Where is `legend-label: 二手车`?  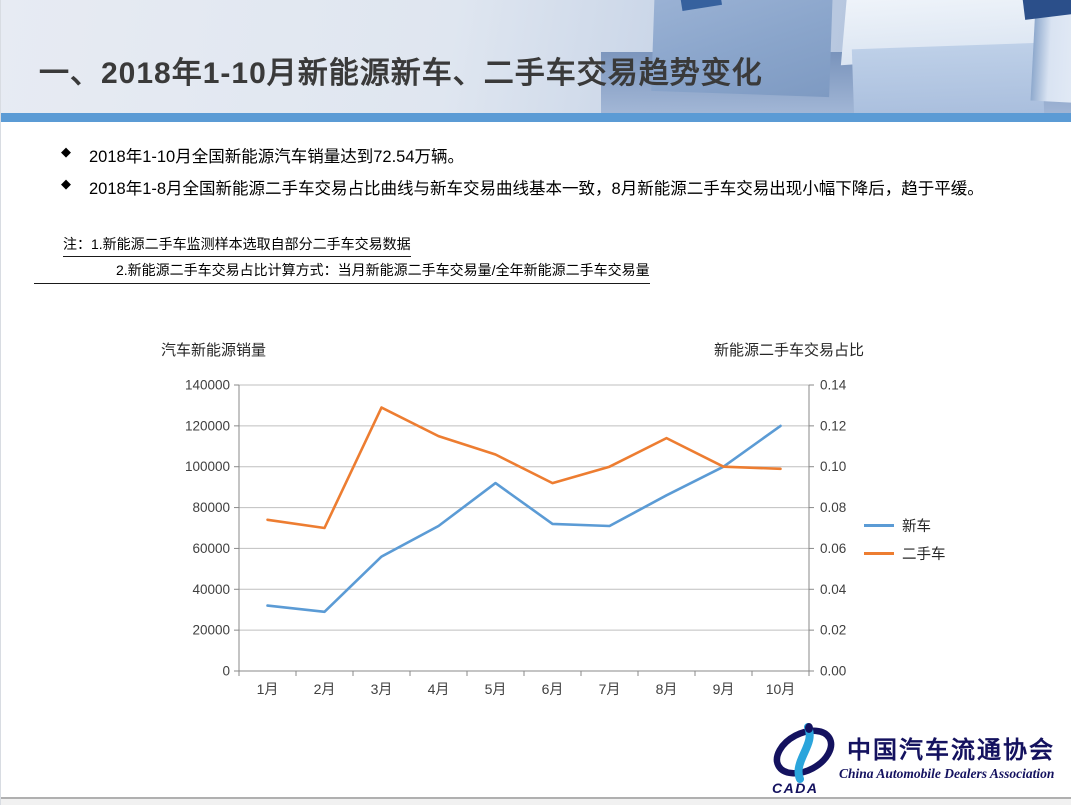
legend-label: 二手车 is located at coordinates (924, 554).